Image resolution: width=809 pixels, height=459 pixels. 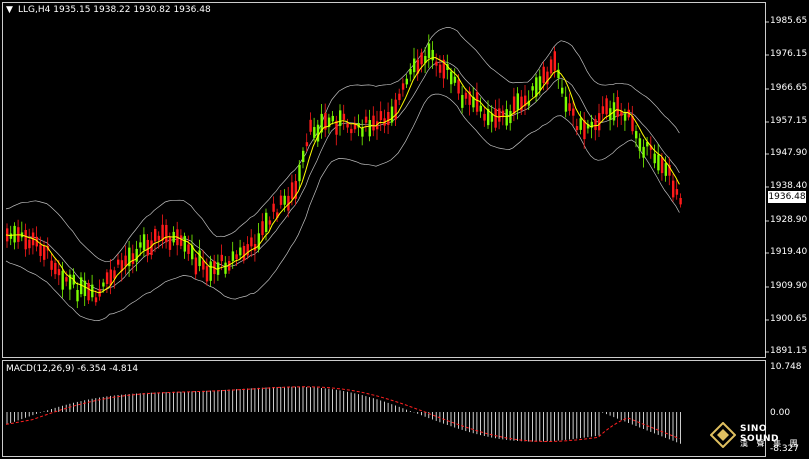 I want to click on price-axis-label: 1928.90, so click(x=789, y=220).